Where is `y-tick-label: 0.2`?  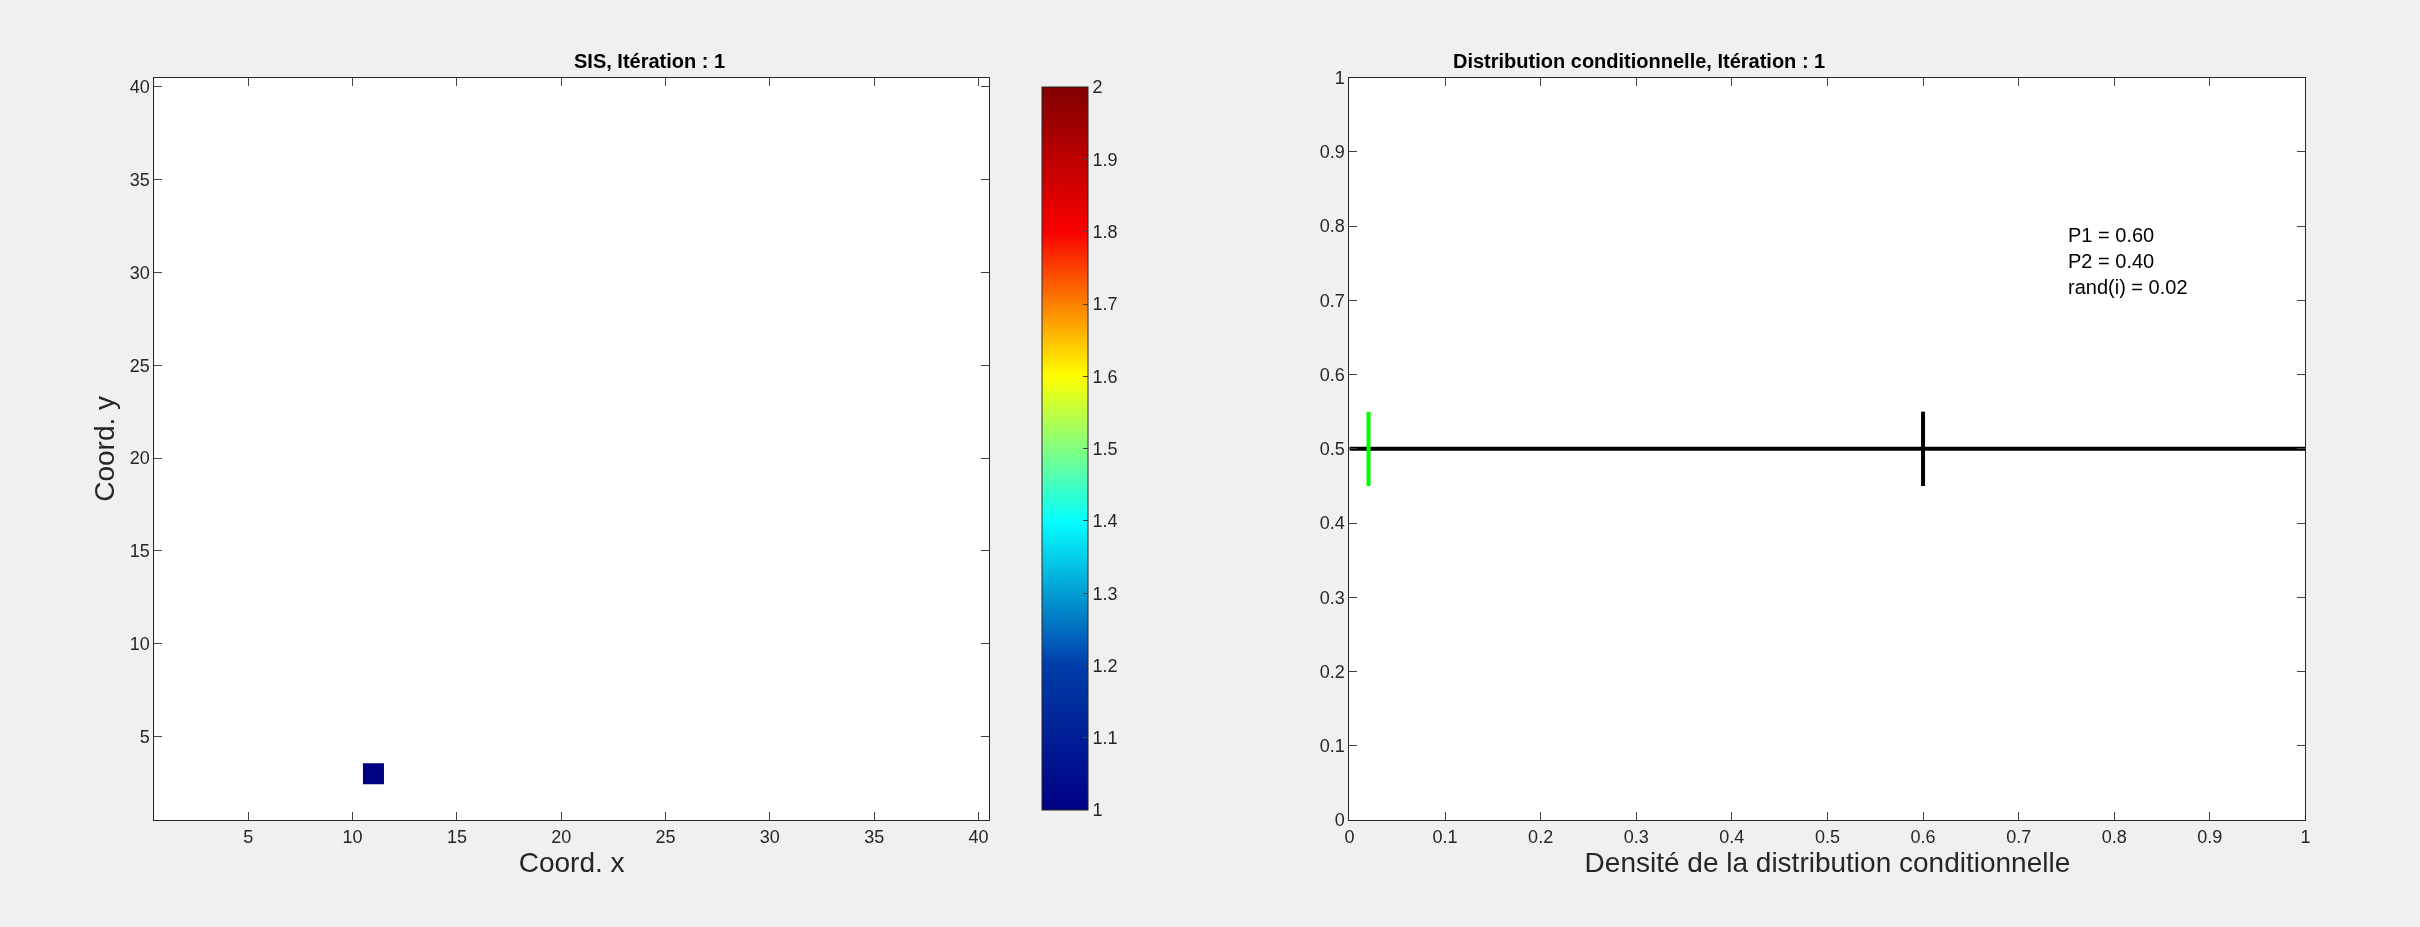 y-tick-label: 0.2 is located at coordinates (1332, 671).